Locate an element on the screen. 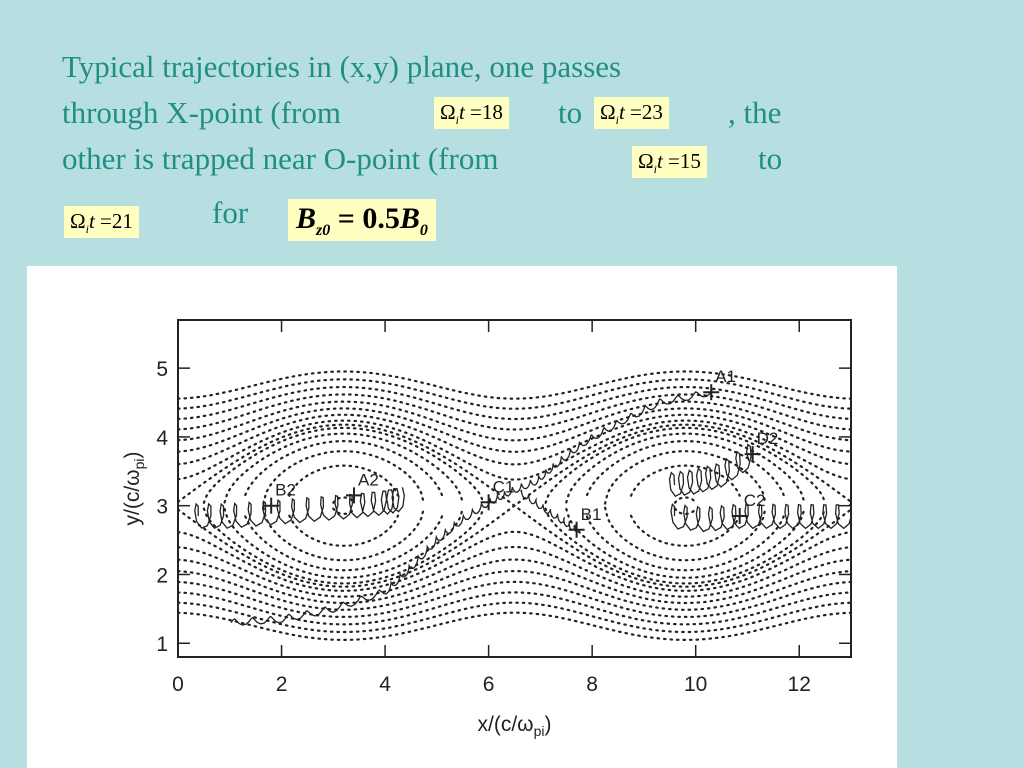 This screenshot has width=1024, height=768. marker-b1: B1 is located at coordinates (585, 521).